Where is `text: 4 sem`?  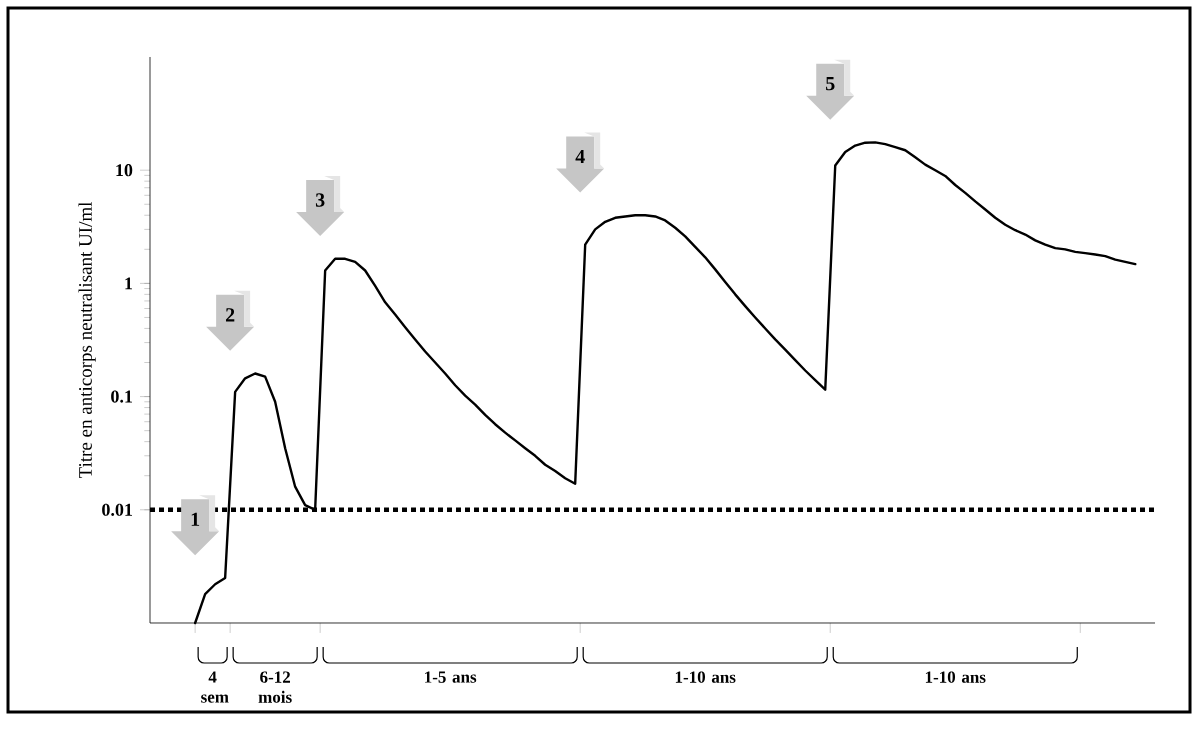
text: 4 sem is located at coordinates (215, 687).